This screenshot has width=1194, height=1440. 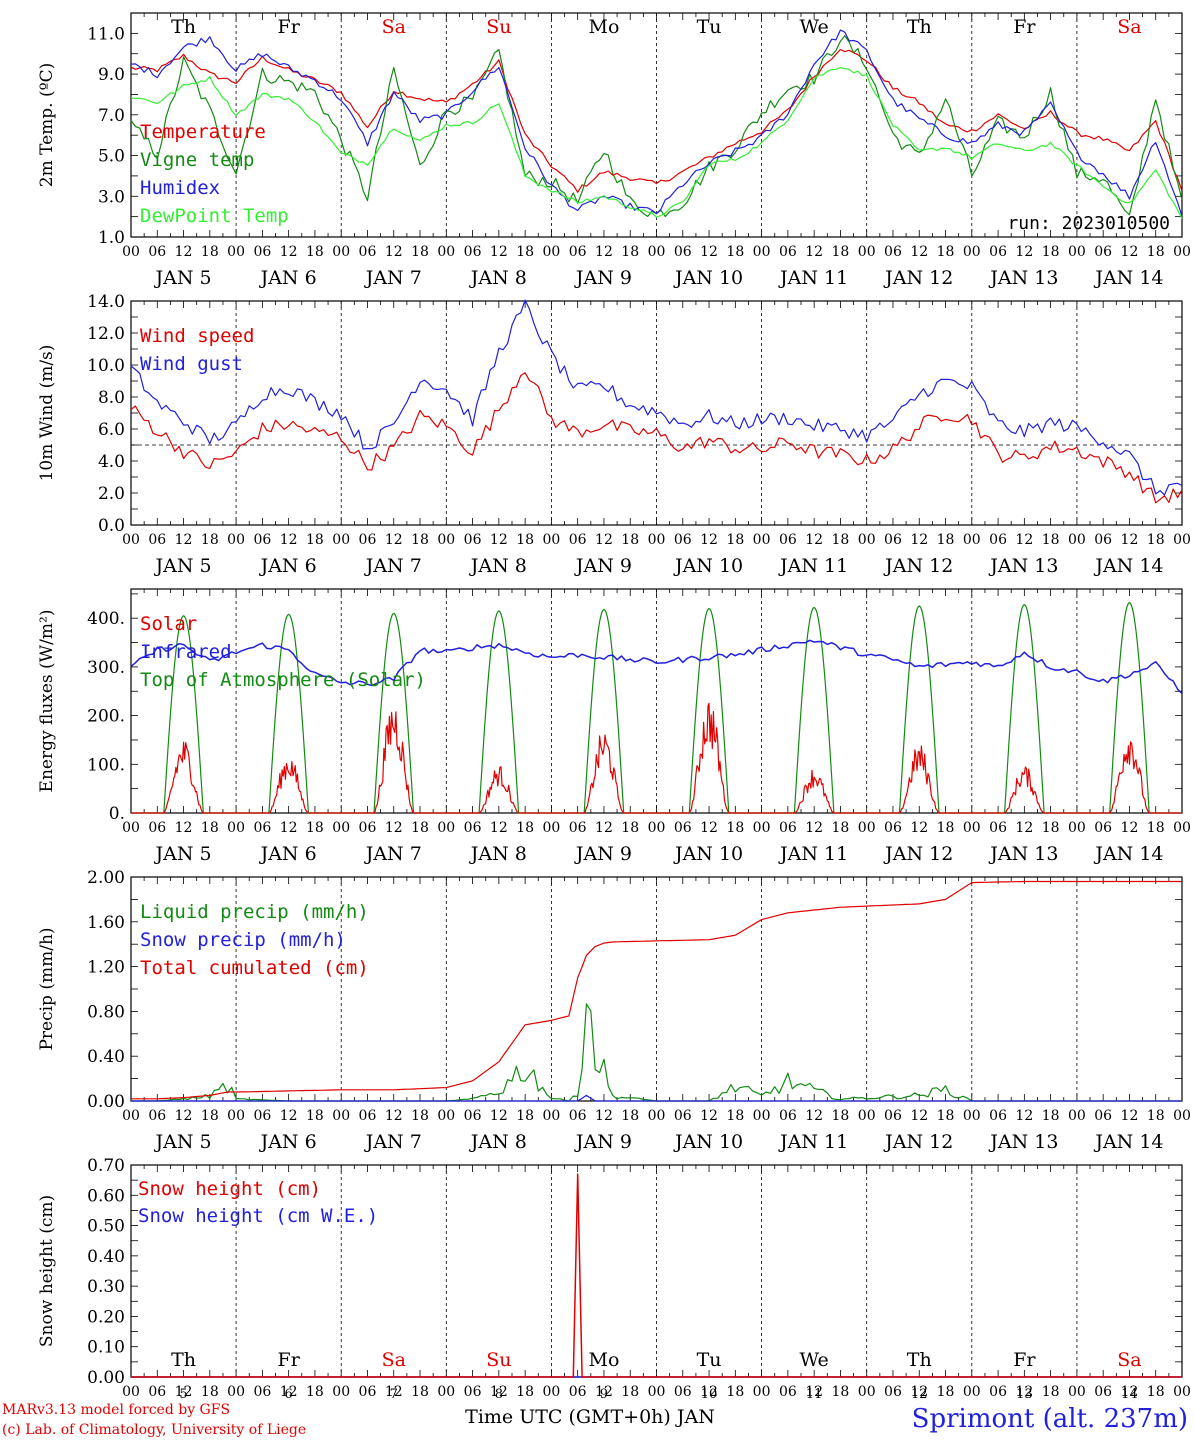 What do you see at coordinates (603, 566) in the screenshot?
I see `date-label: JAN 9` at bounding box center [603, 566].